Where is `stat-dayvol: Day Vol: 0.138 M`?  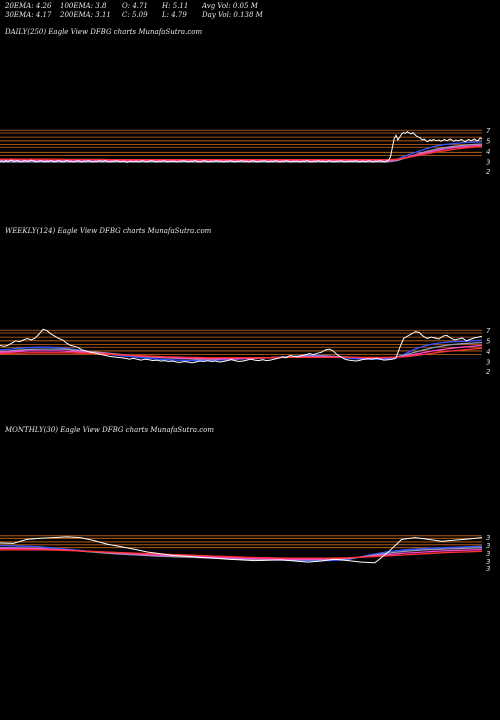 stat-dayvol: Day Vol: 0.138 M is located at coordinates (232, 15).